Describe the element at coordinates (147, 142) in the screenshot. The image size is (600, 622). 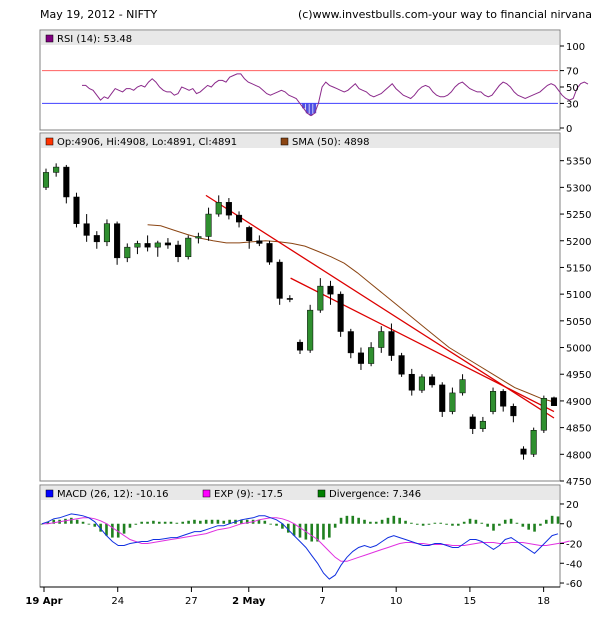
I see `price-legend-label-0: Op:4906, Hi:4908, Lo:4891, Cl:4891` at that location.